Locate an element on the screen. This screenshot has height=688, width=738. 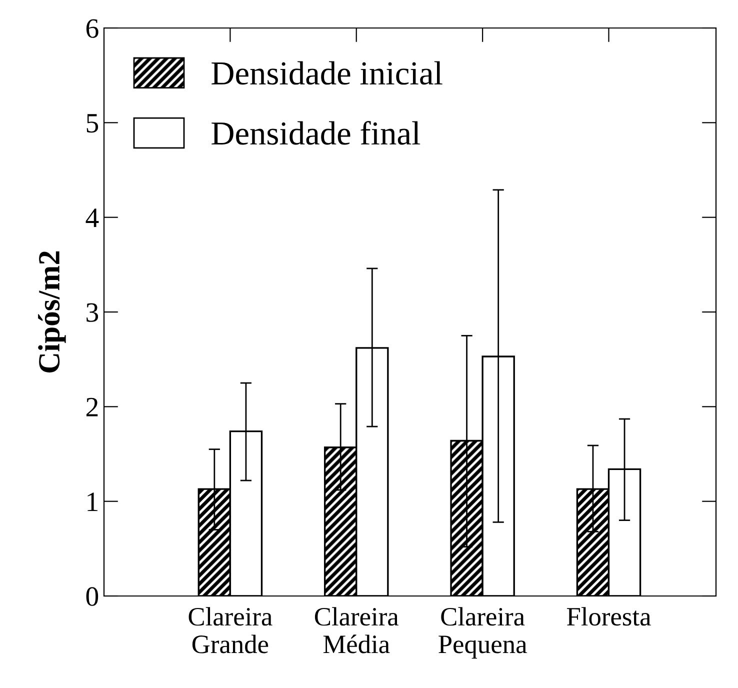
legend-label: Densidade inicial is located at coordinates (327, 73).